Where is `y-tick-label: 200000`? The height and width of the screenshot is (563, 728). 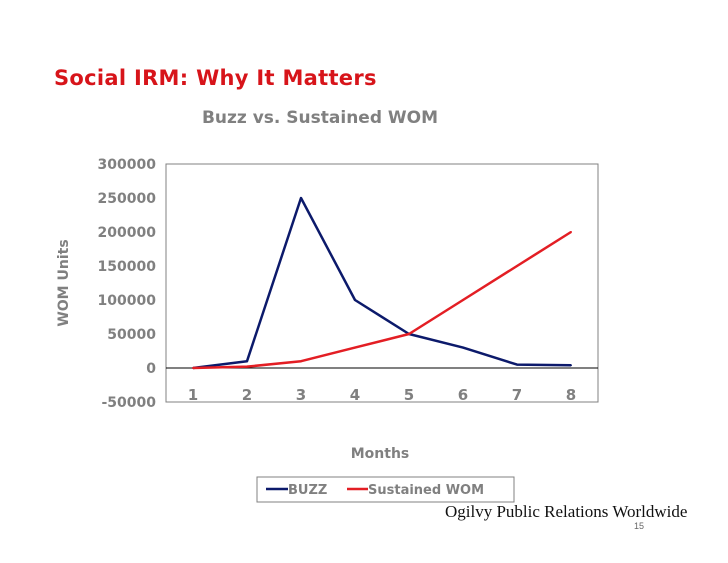
y-tick-label: 200000 is located at coordinates (127, 233).